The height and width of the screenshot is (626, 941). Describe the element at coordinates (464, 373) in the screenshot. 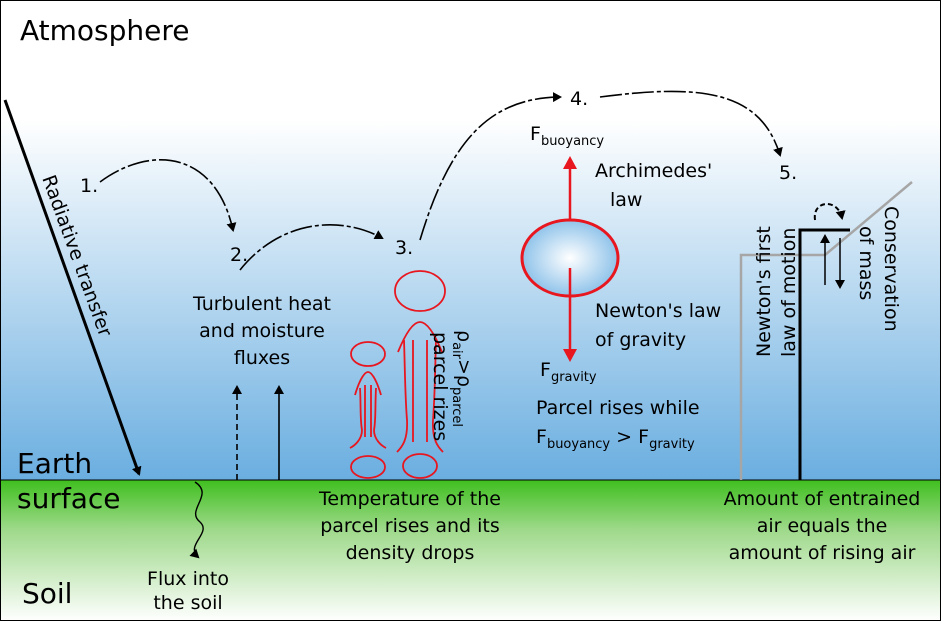

I see `greater-rho: >ρ` at that location.